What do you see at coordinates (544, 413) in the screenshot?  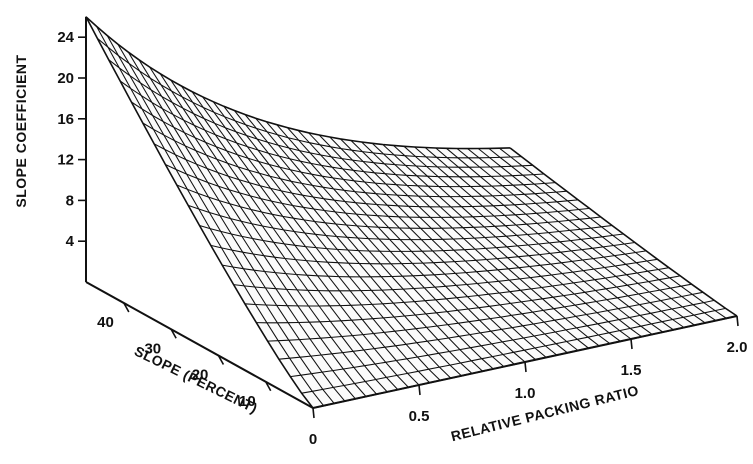 I see `x-axis-title: RELATIVE PACKING RATIO` at bounding box center [544, 413].